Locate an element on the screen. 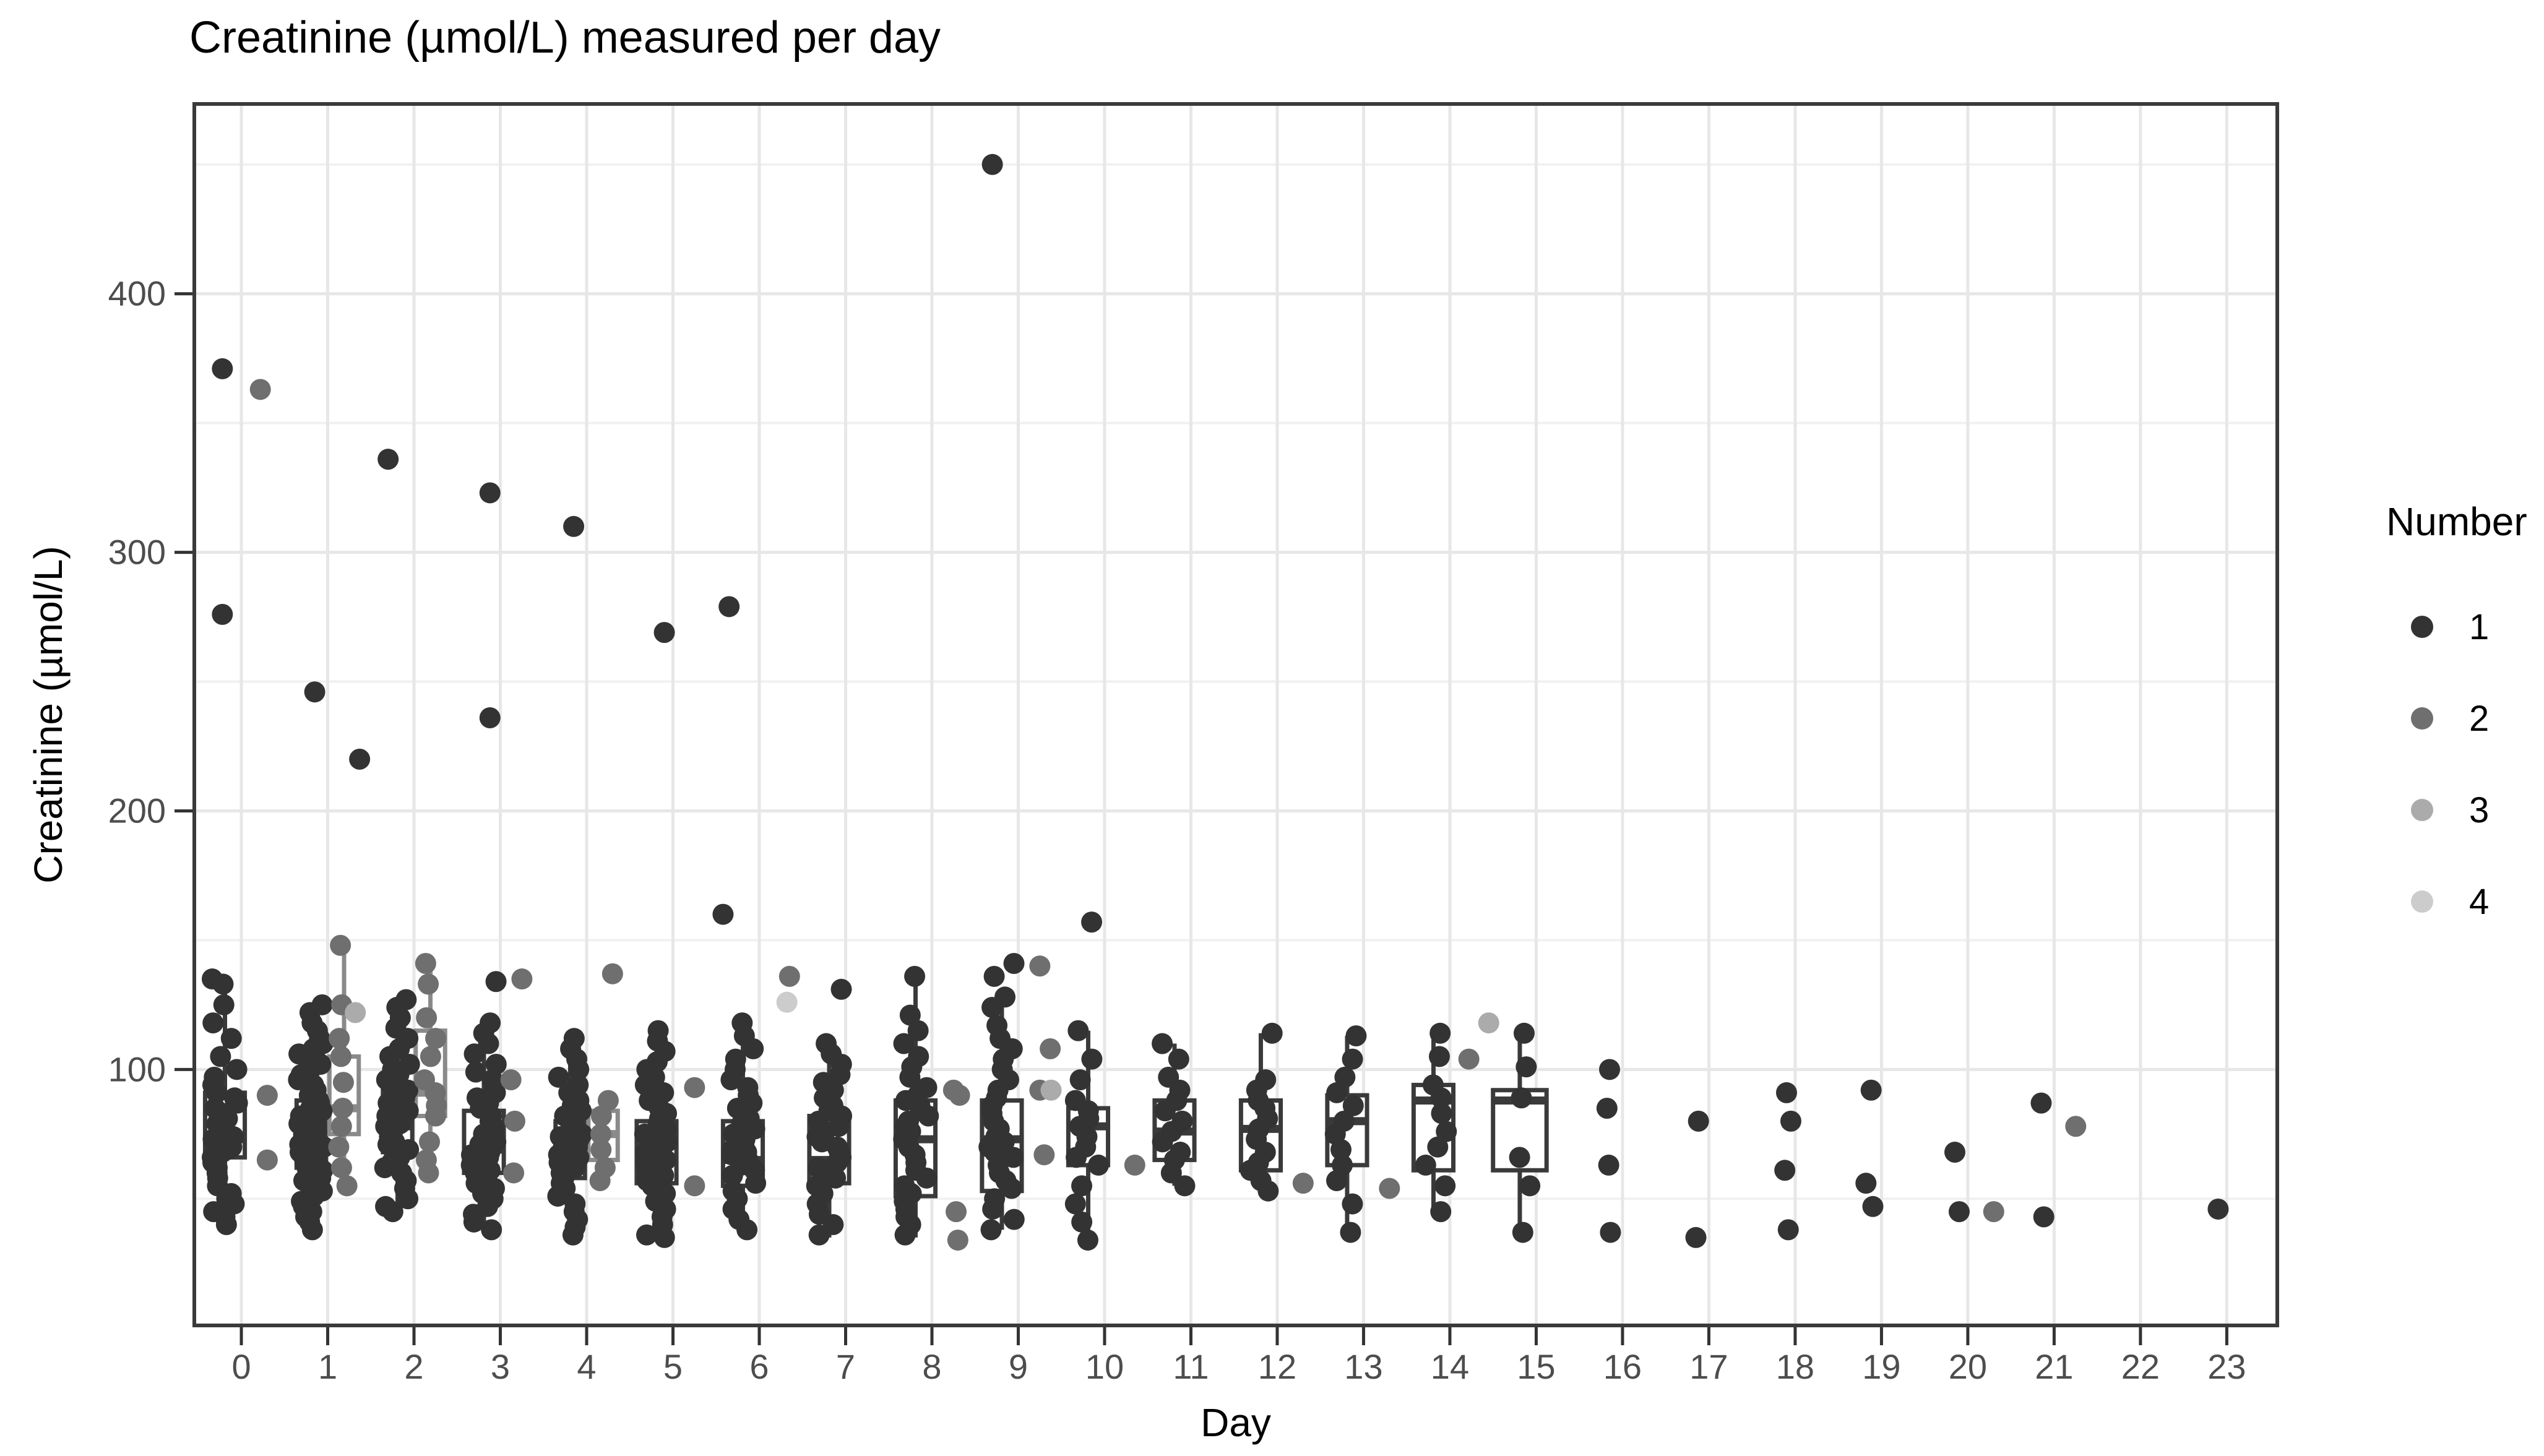  x-tick-label: 21 is located at coordinates (2054, 1366).